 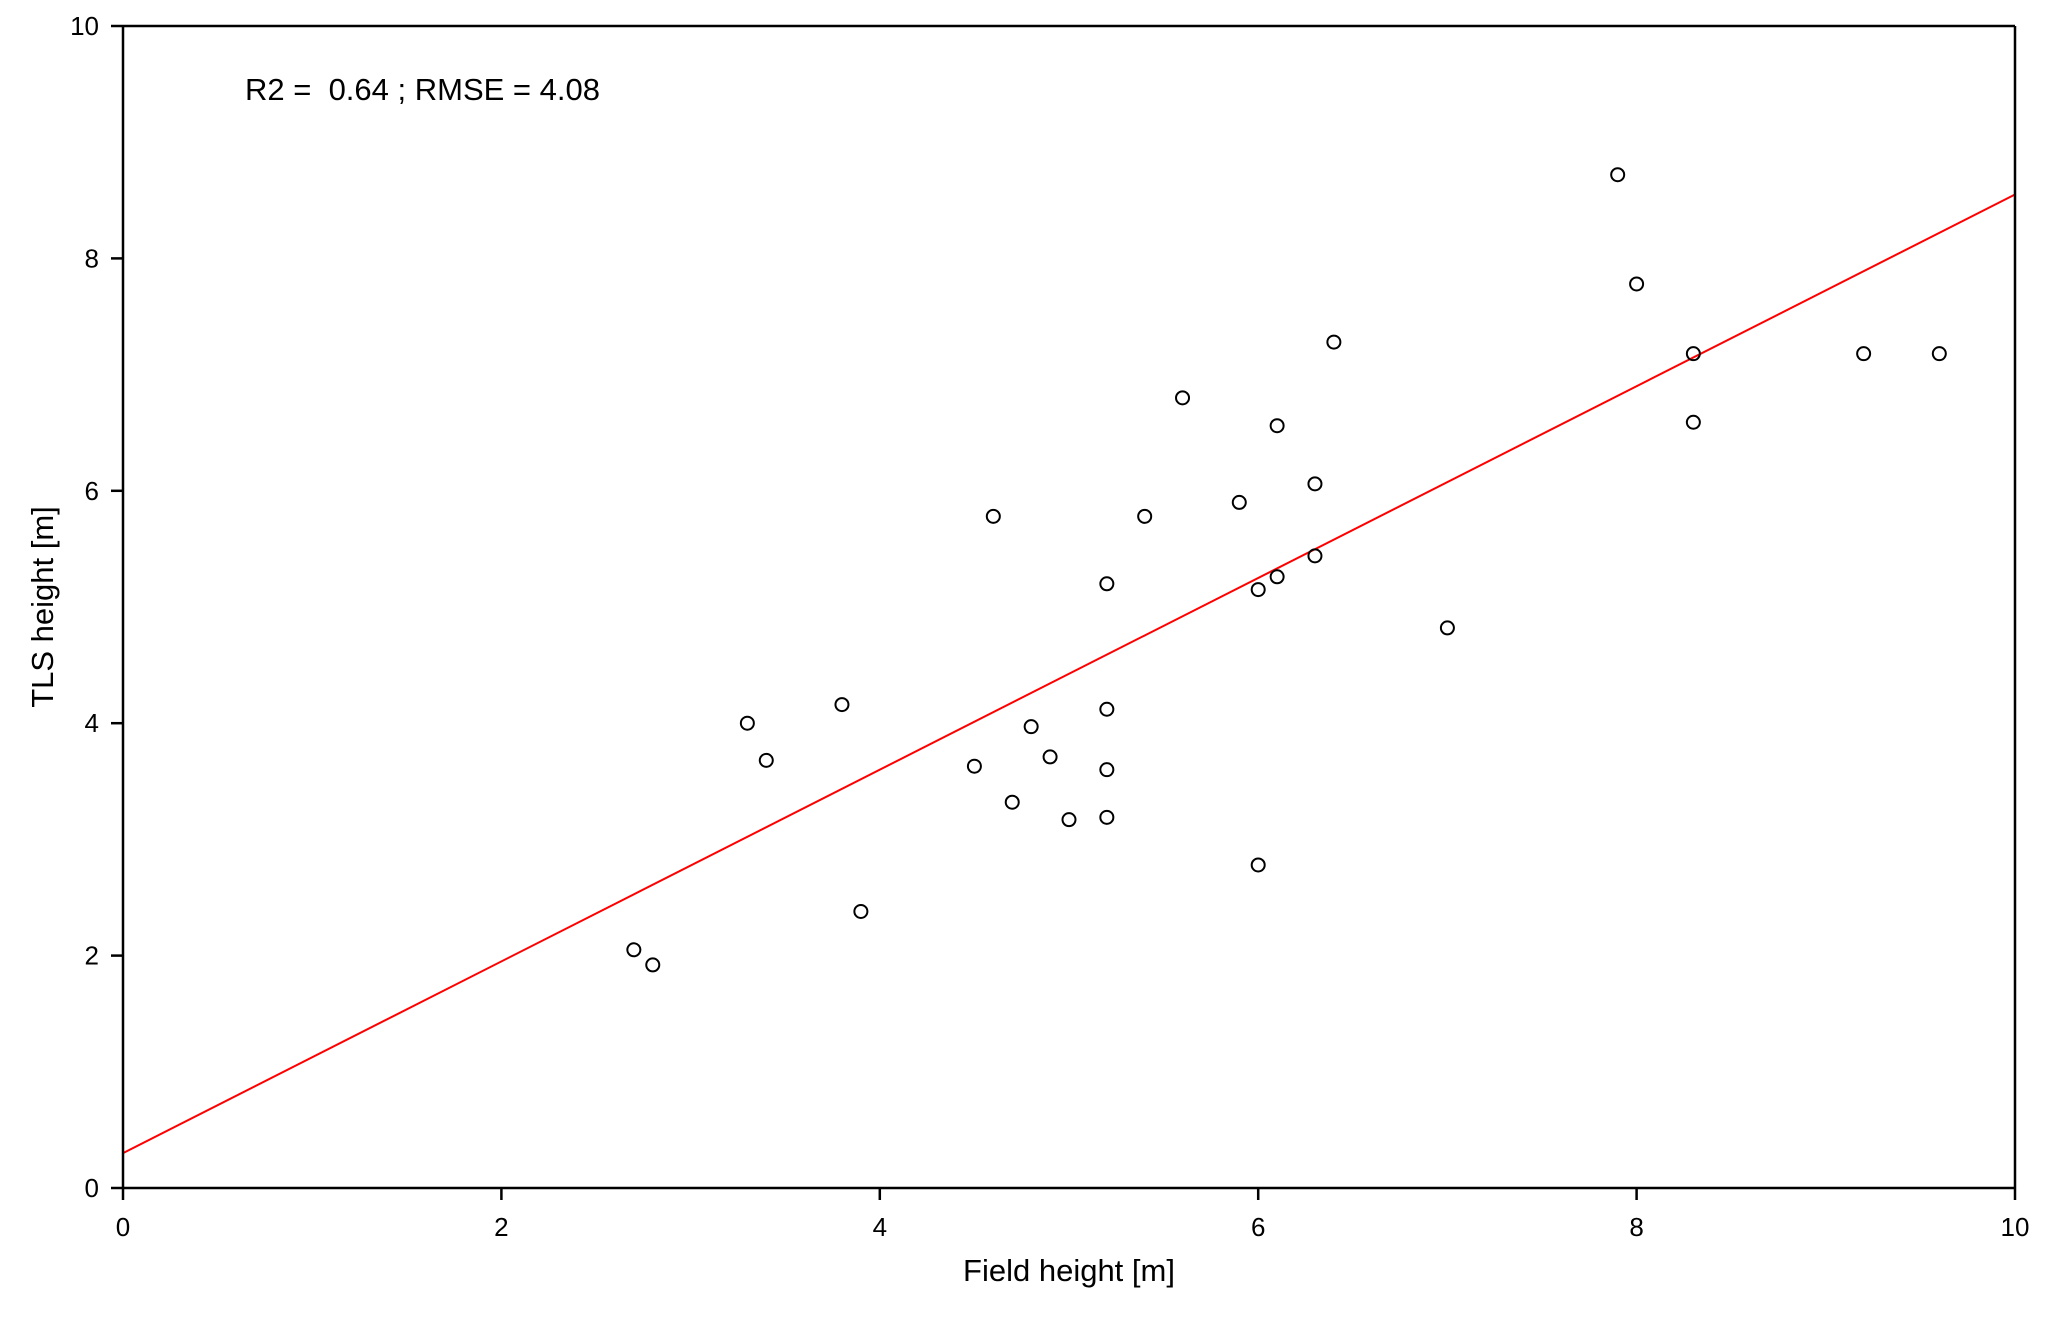 I want to click on x-tick-label: 8, so click(x=1636, y=1227).